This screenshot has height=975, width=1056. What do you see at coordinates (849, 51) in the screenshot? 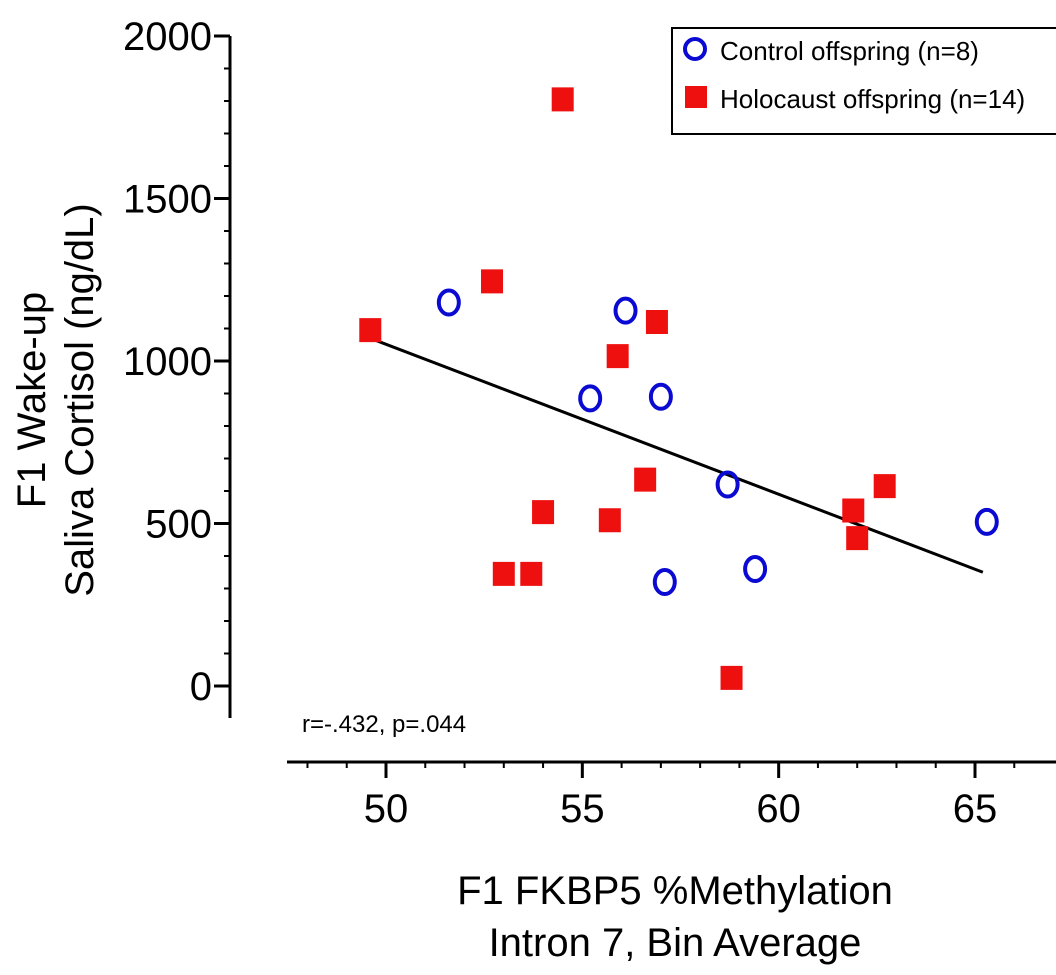
I see `legend-control-label: Control offspring (n=8)` at bounding box center [849, 51].